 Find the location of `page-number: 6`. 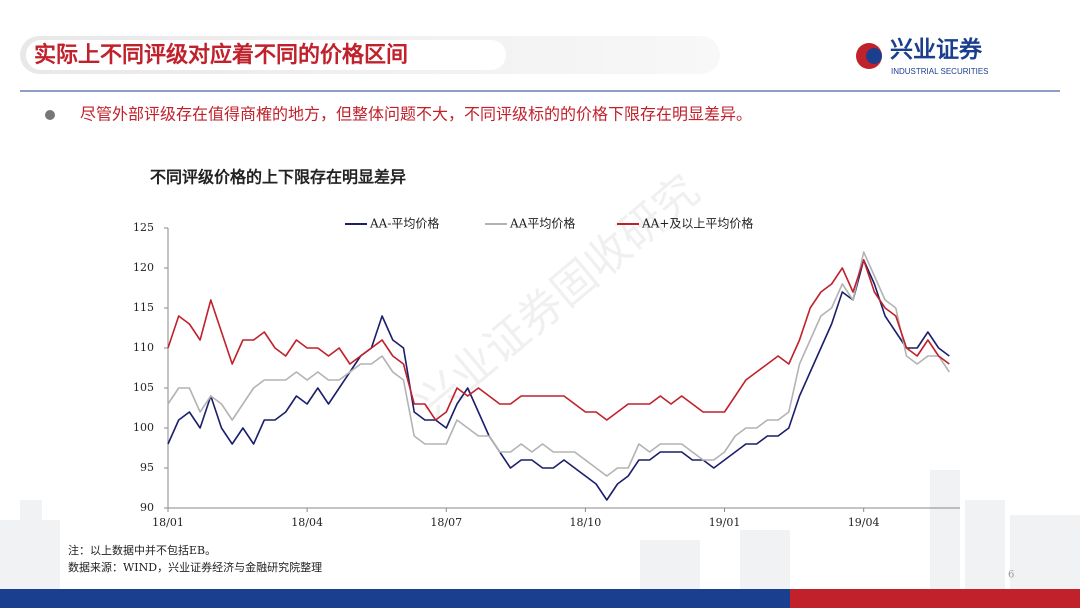

page-number: 6 is located at coordinates (1011, 575).